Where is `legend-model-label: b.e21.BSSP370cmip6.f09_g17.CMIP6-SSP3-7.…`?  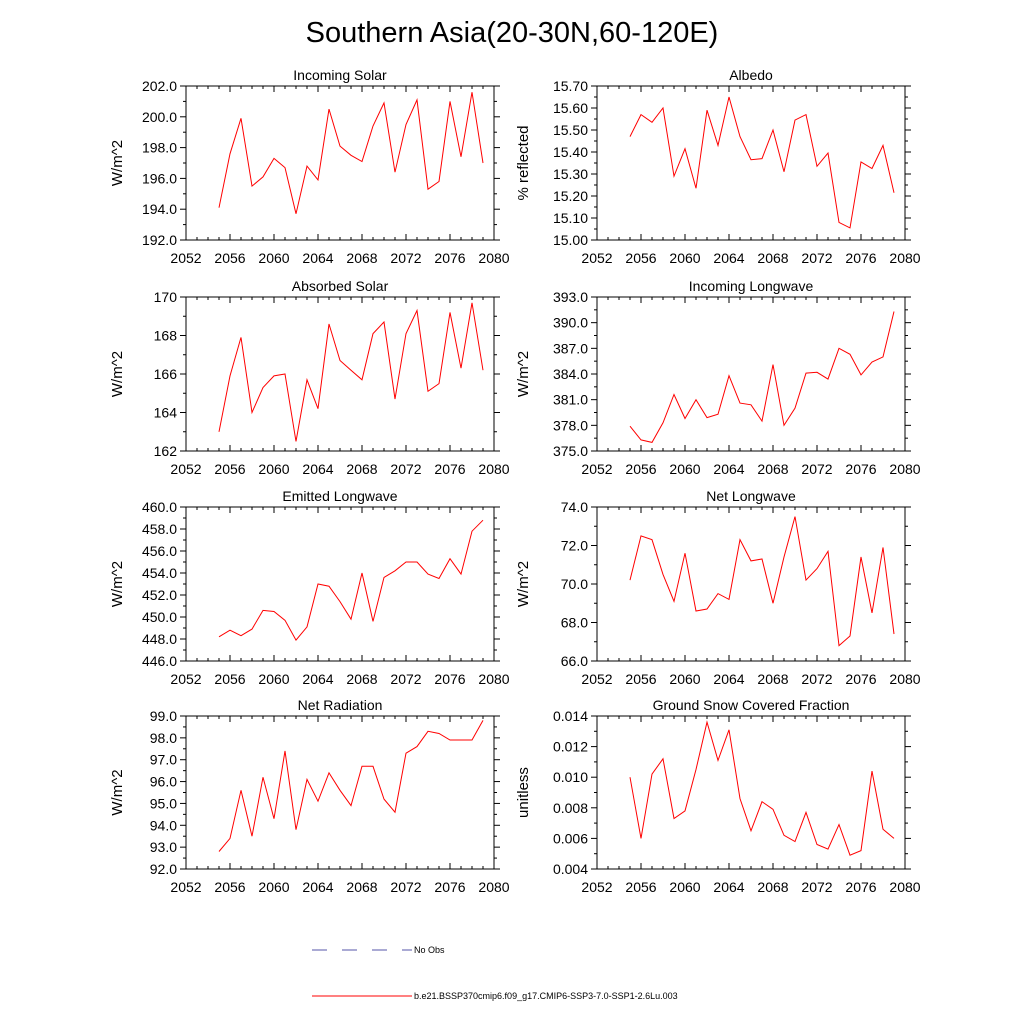 legend-model-label: b.e21.BSSP370cmip6.f09_g17.CMIP6-SSP3-7.… is located at coordinates (546, 996).